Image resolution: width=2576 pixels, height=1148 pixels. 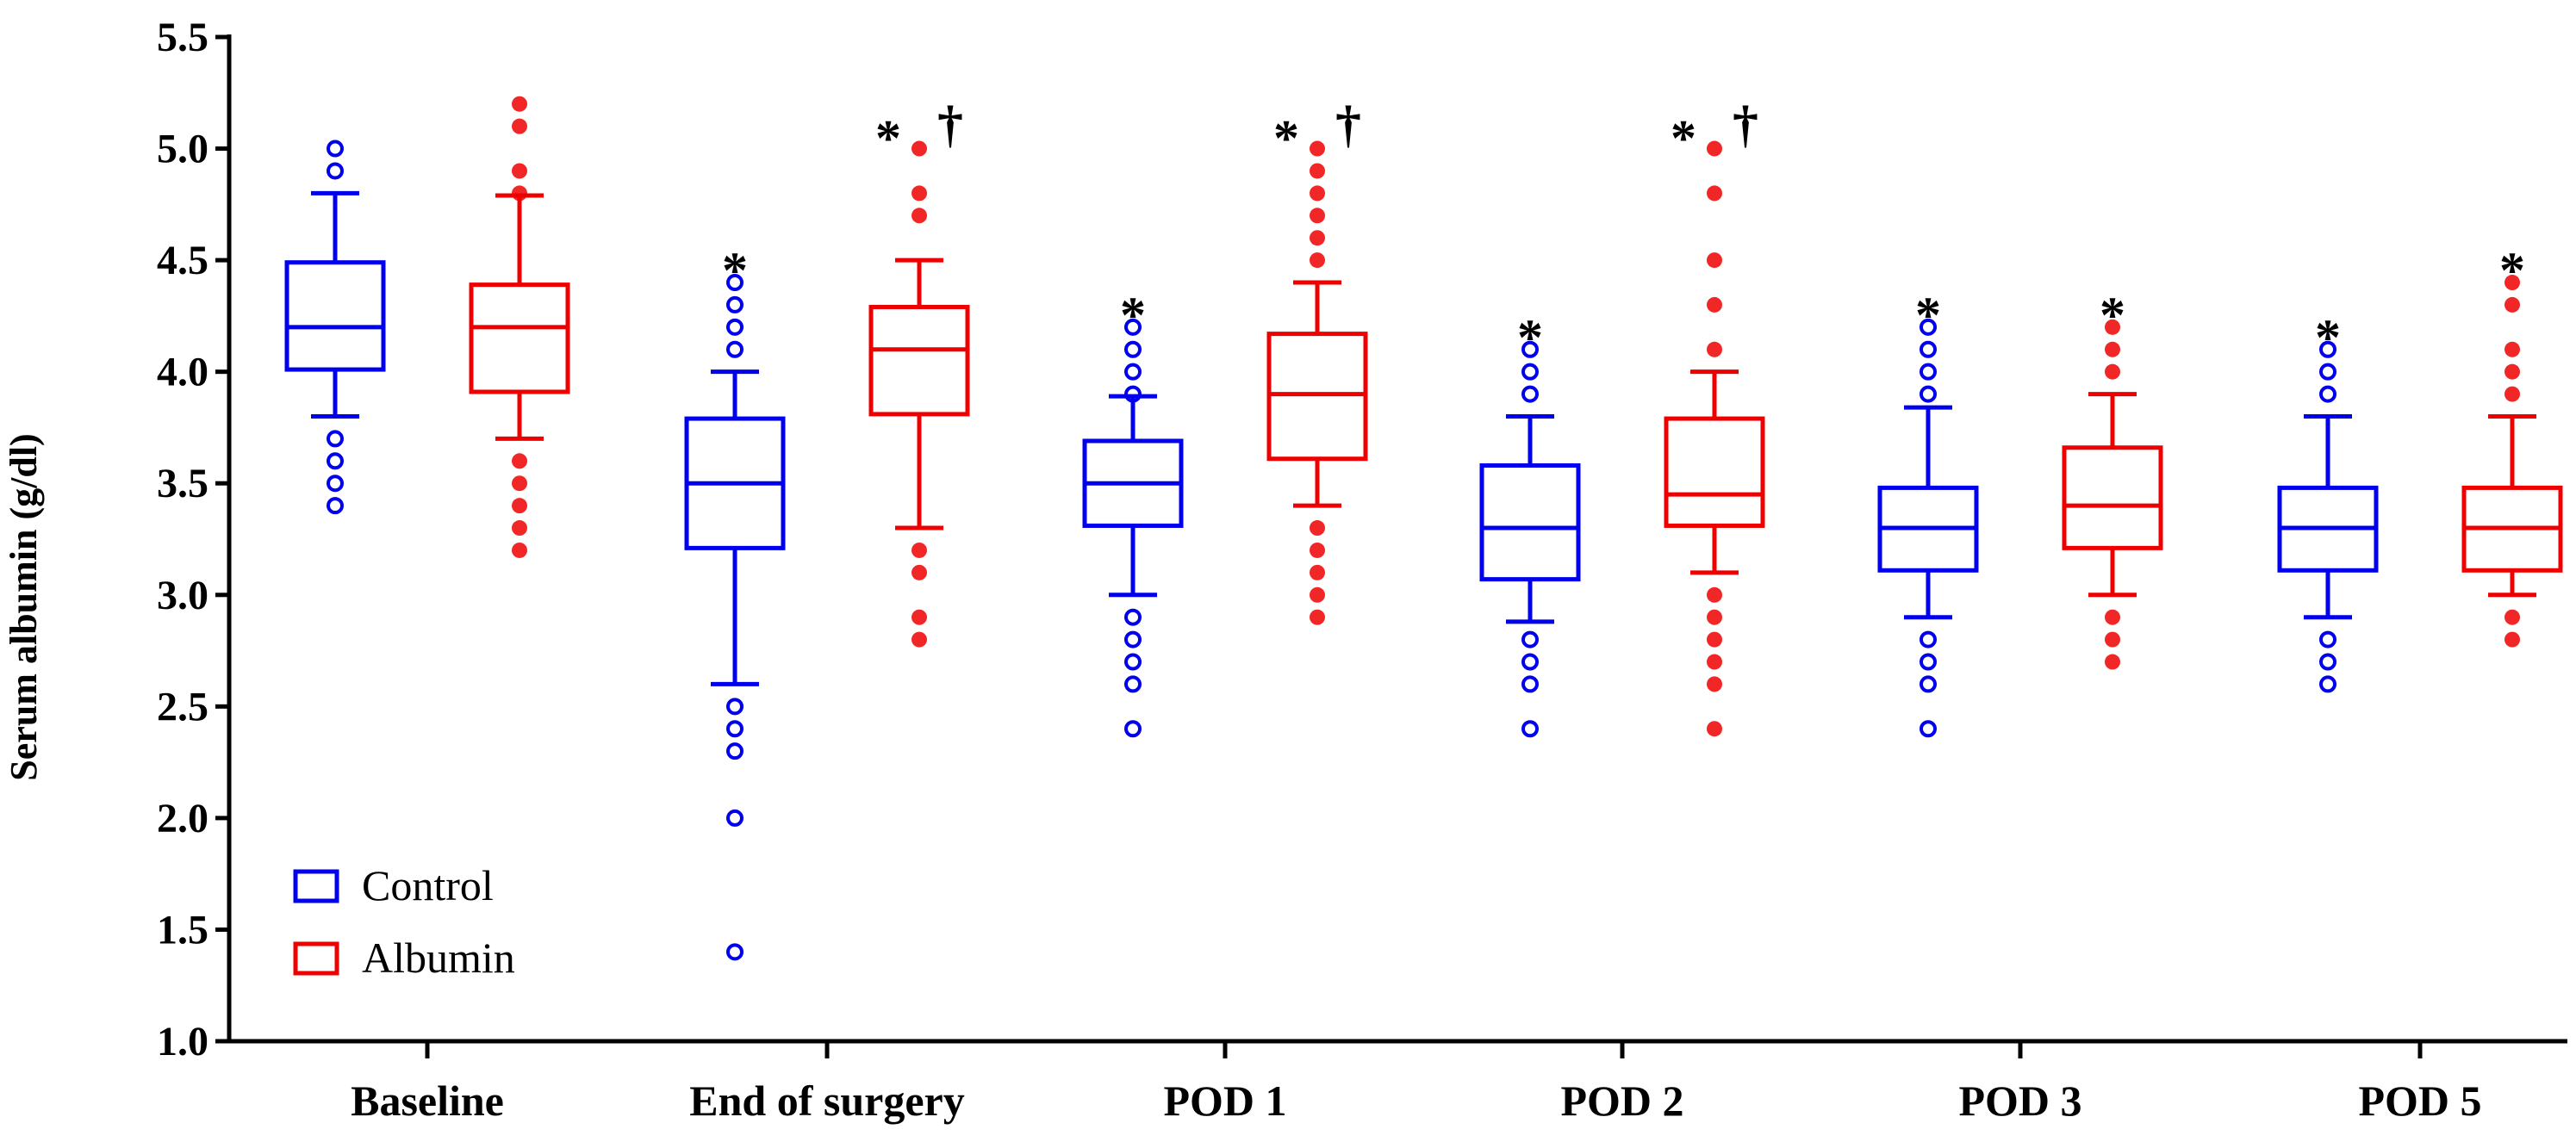 I want to click on y-tick-label: 4.5, so click(x=183, y=260).